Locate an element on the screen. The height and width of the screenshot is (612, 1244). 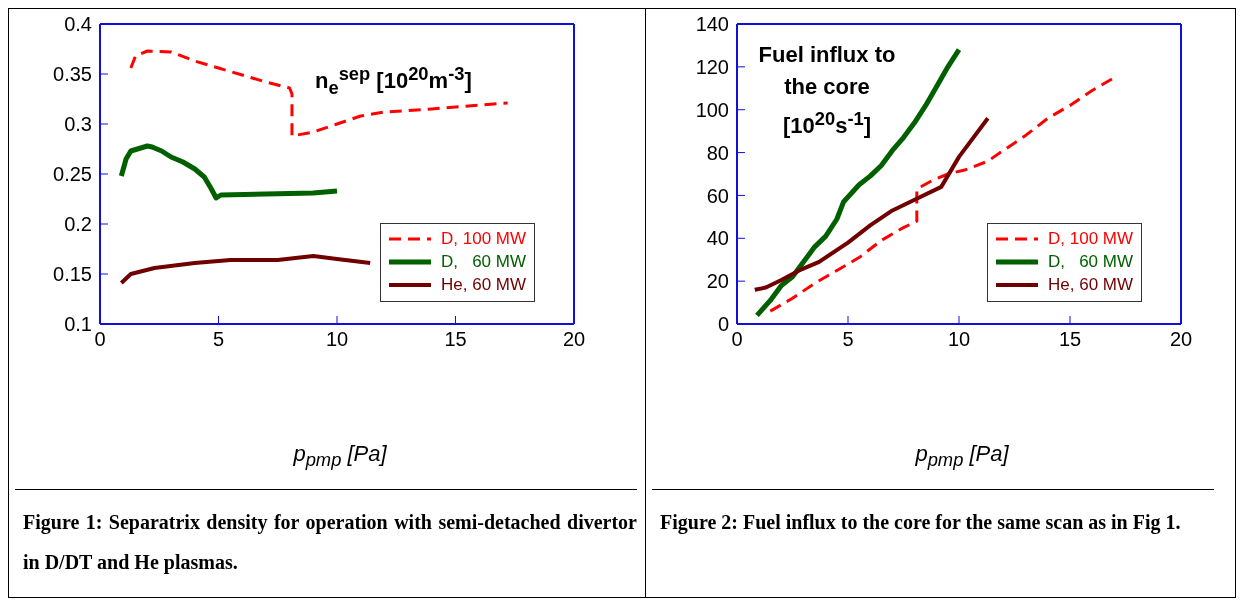
y-tick-label: 100 is located at coordinates (712, 109).